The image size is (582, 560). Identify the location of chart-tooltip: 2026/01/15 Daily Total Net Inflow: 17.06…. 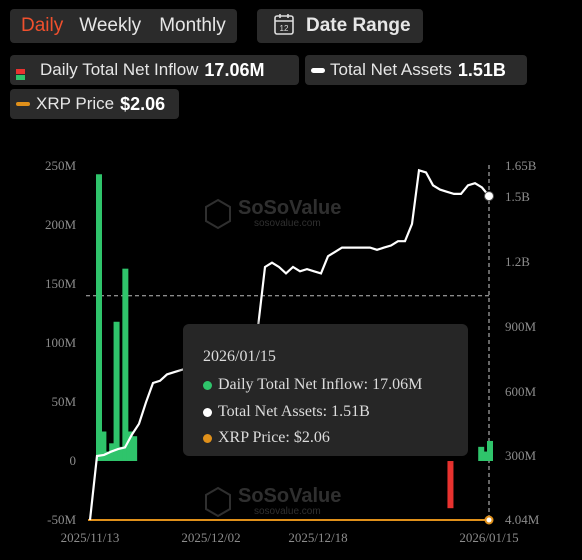
(325, 390).